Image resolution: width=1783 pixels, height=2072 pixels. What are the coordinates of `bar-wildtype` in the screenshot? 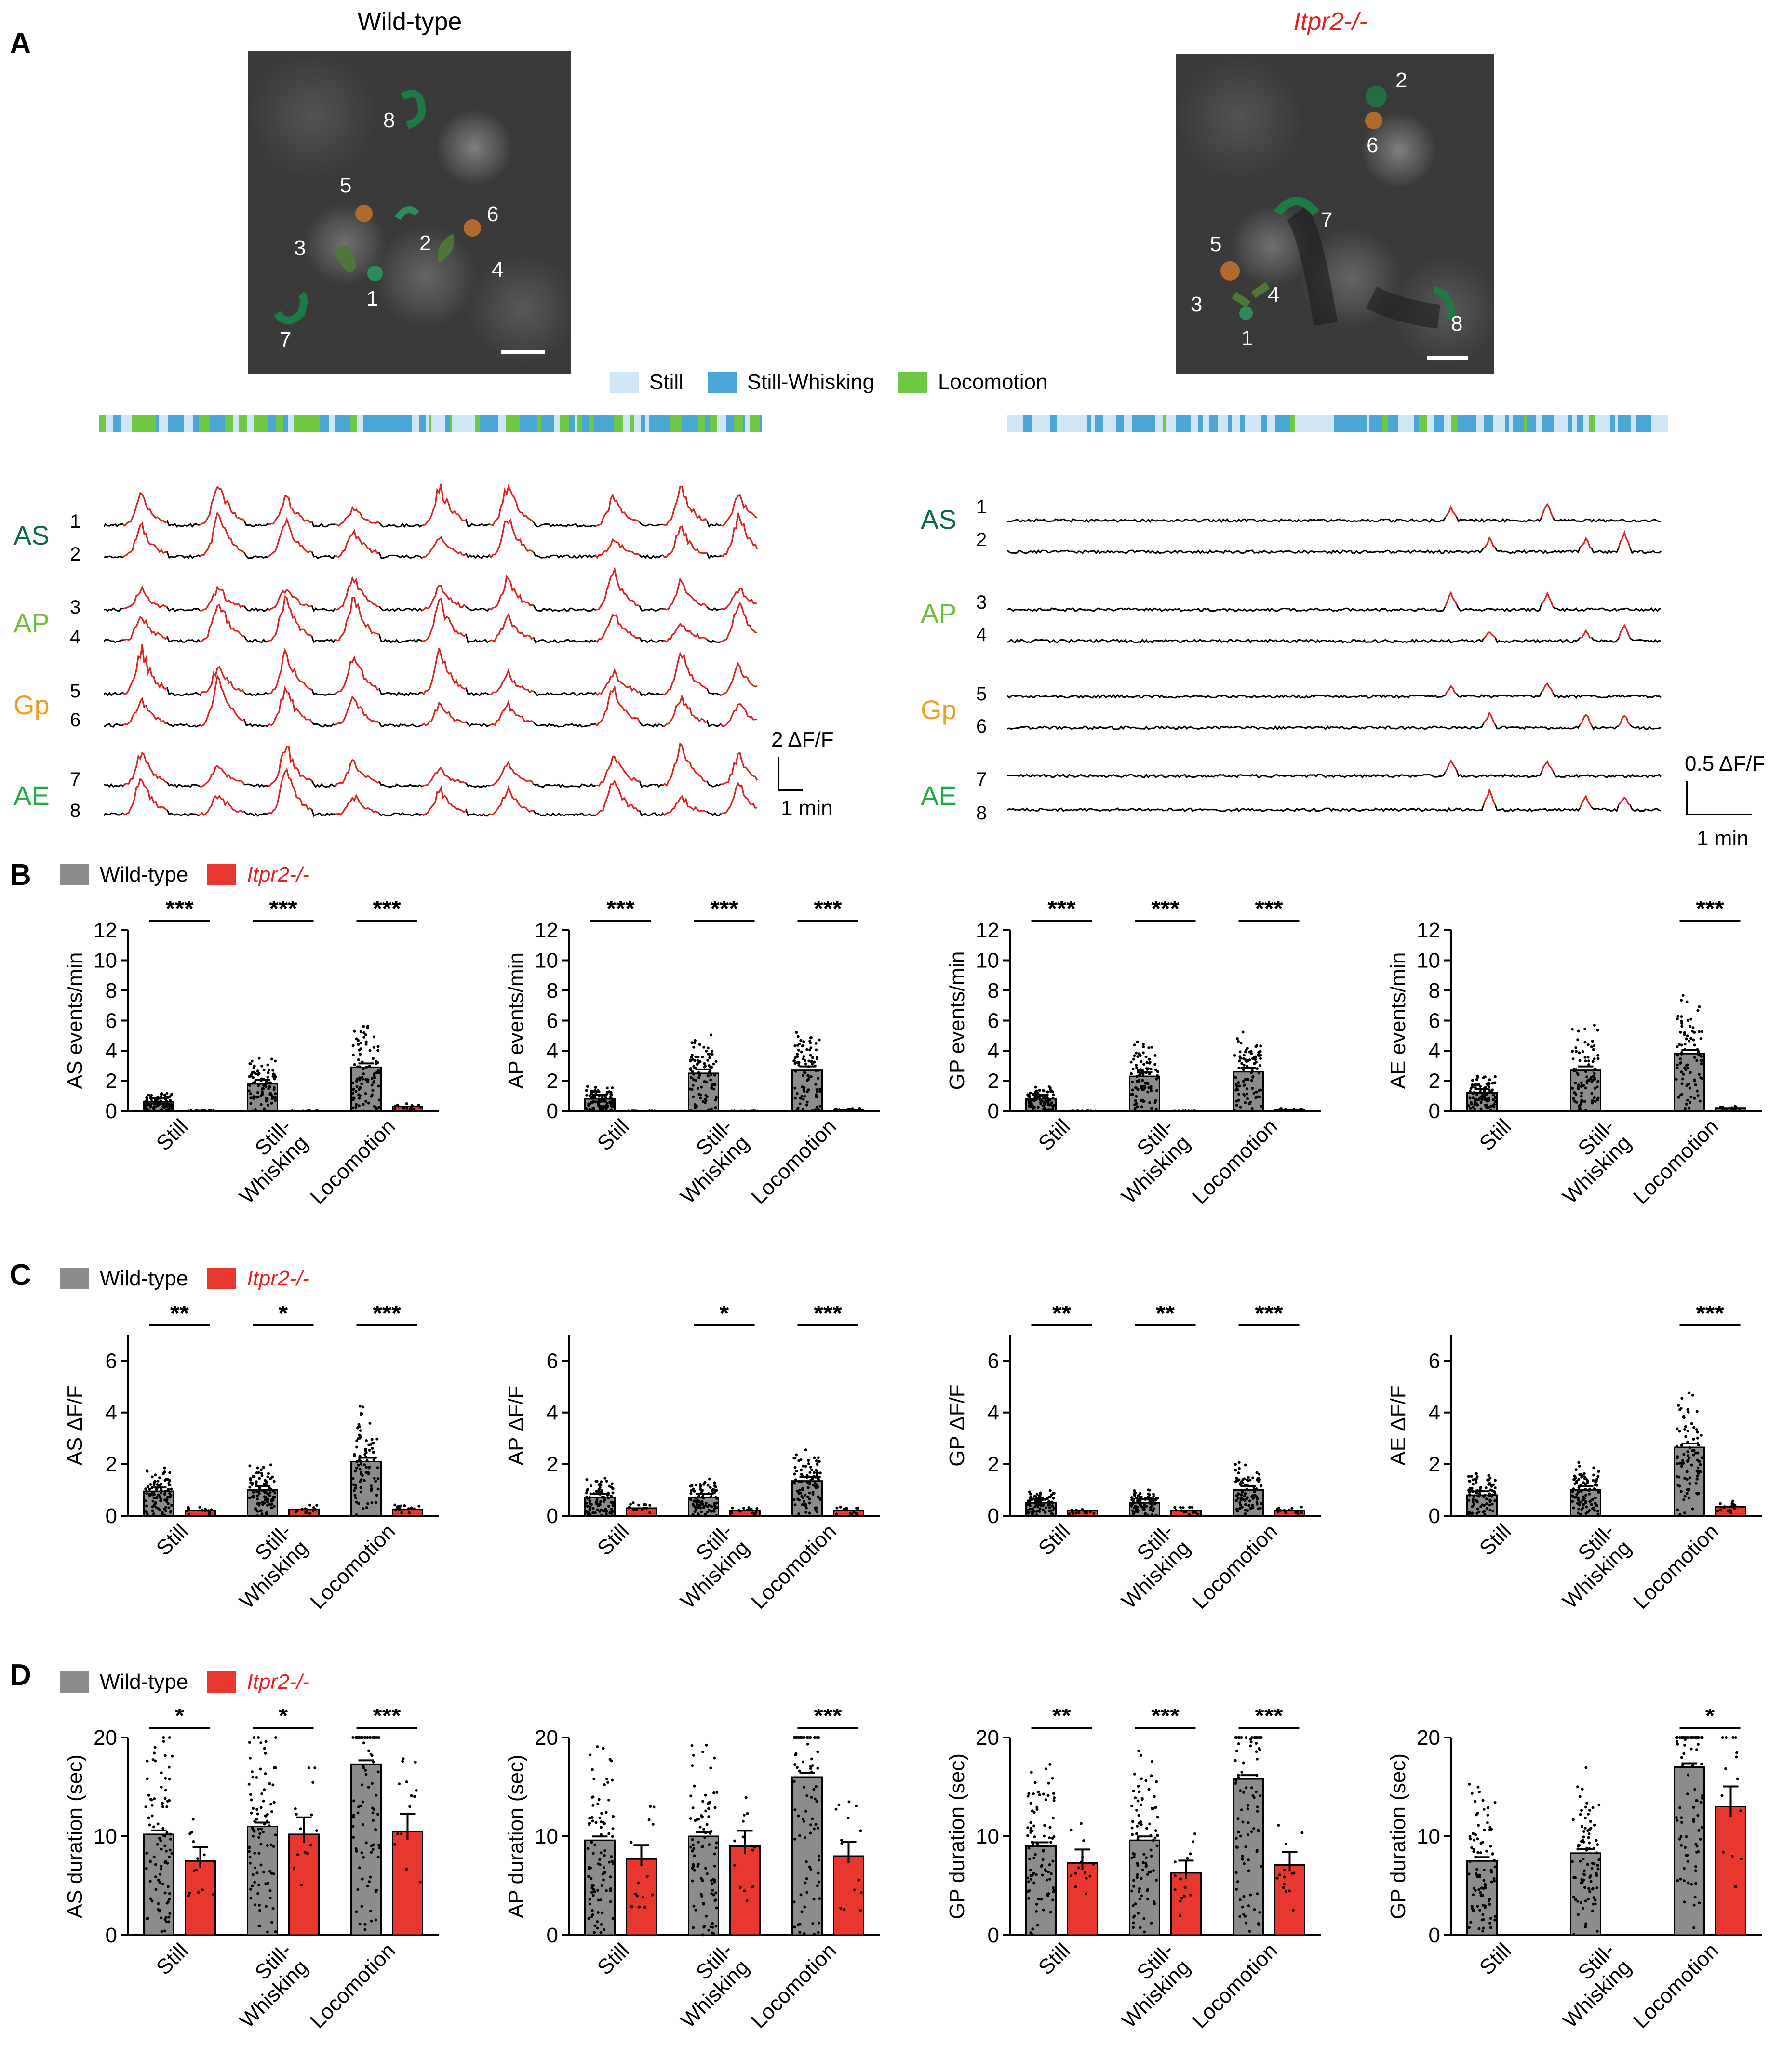 It's located at (703, 1885).